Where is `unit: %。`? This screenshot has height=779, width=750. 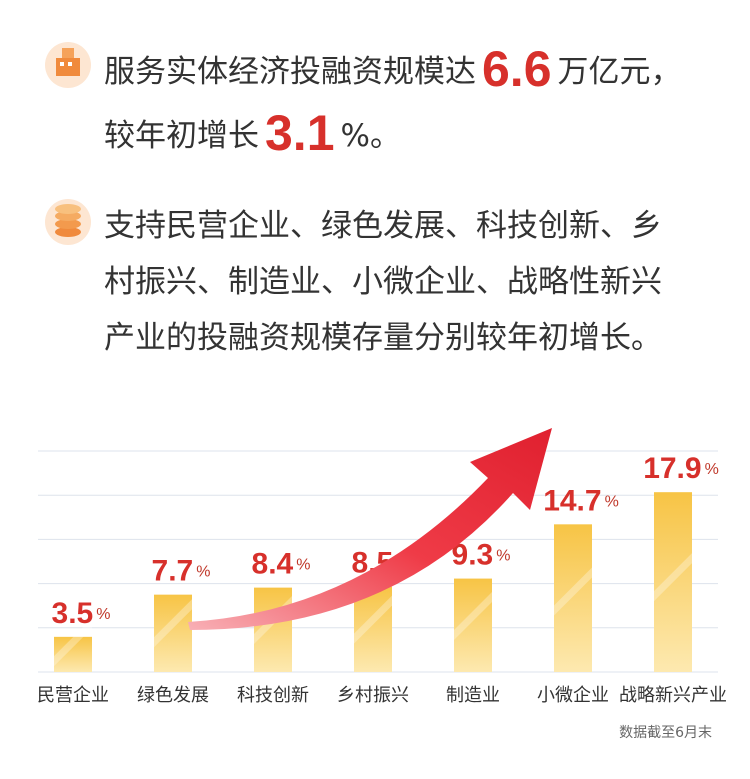
unit: %。 is located at coordinates (370, 136).